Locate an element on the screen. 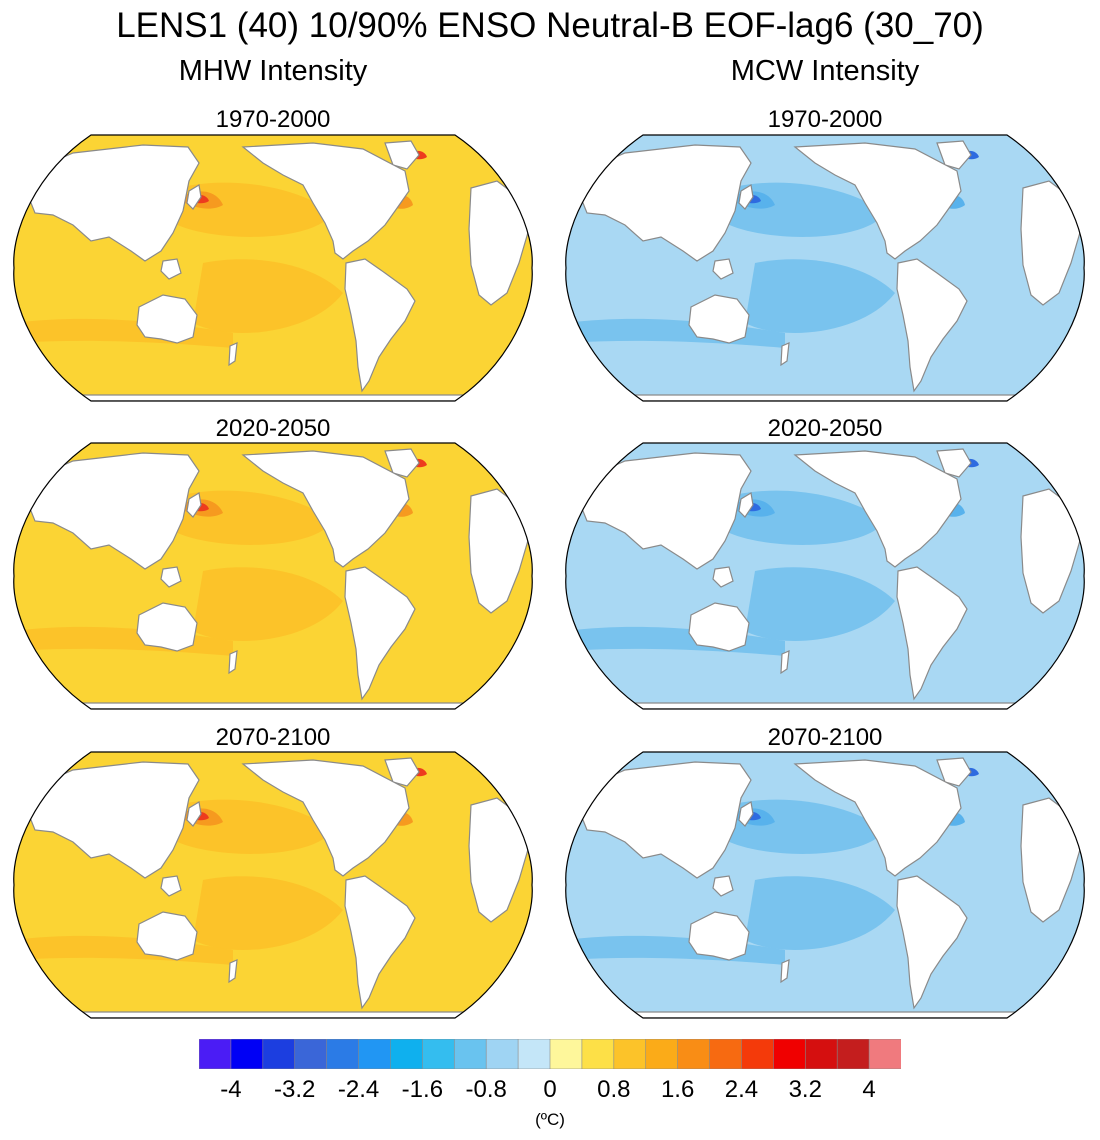 The height and width of the screenshot is (1140, 1100). colorbar-tick-label: -2.4 is located at coordinates (358, 1089).